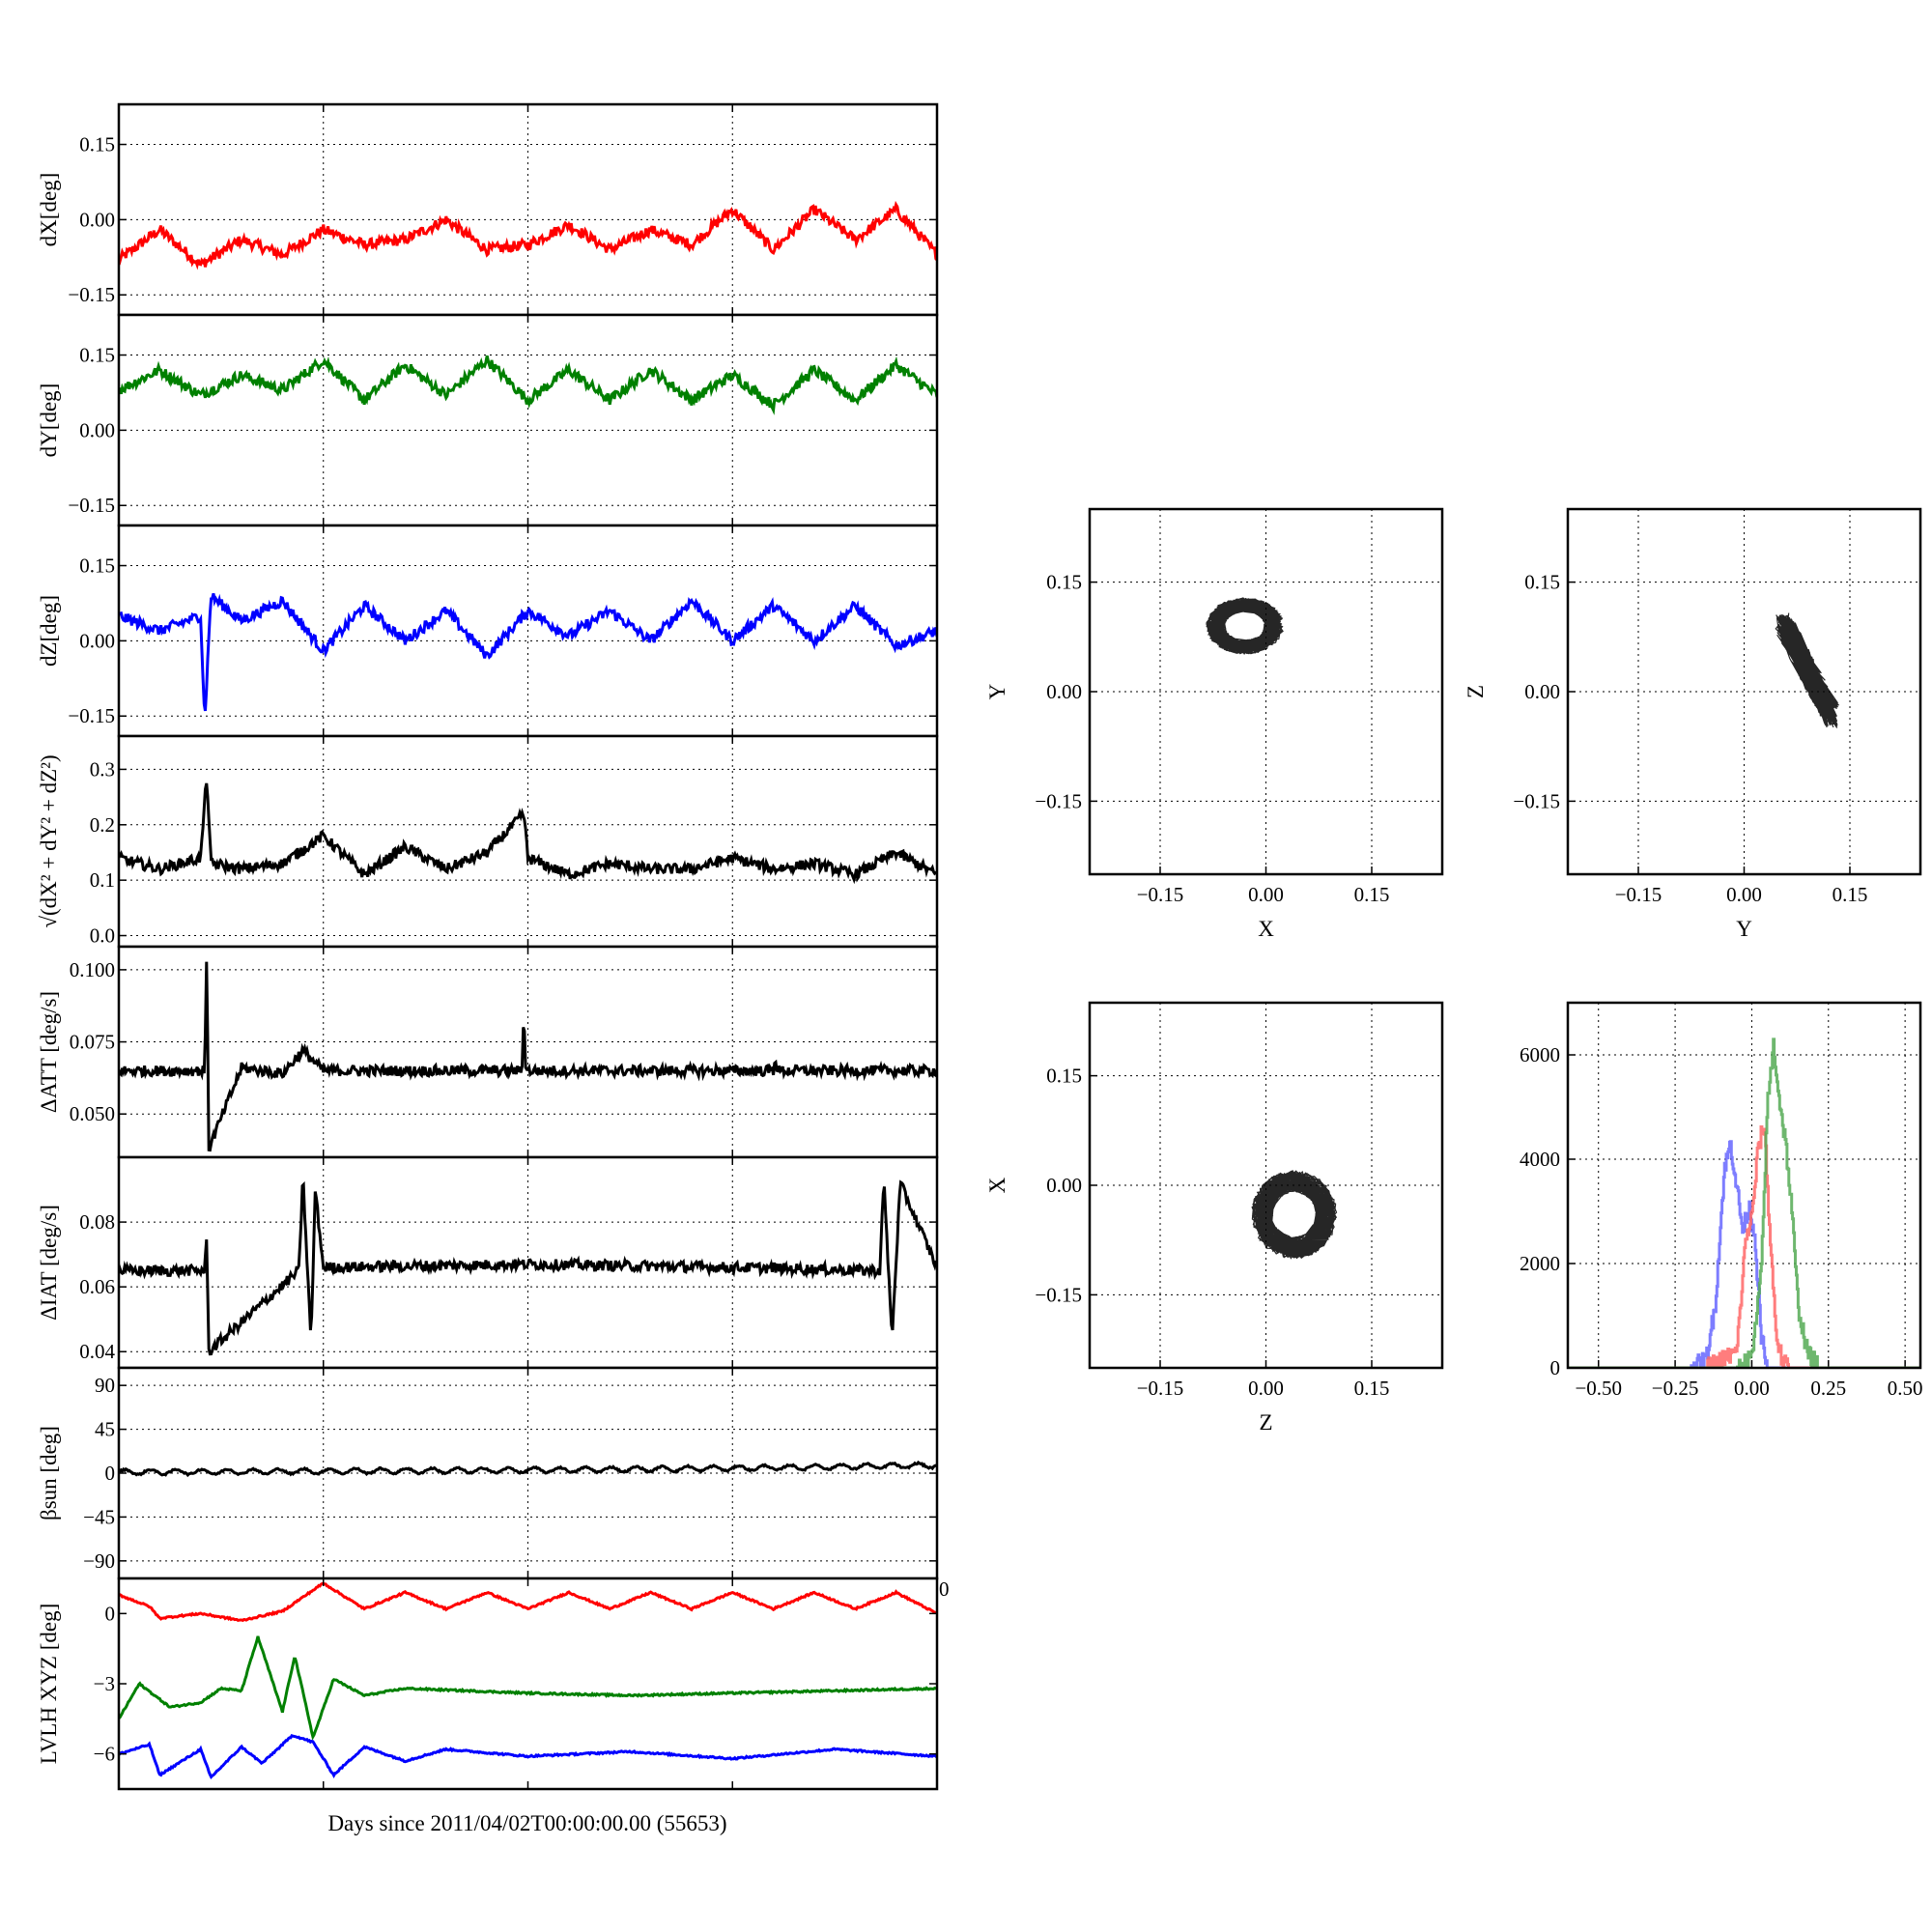 Image resolution: width=1932 pixels, height=1932 pixels. I want to click on y-tick-label: 0.1, so click(102, 880).